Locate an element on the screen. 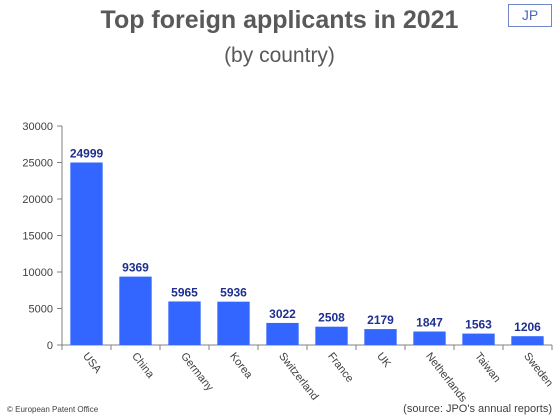 The image size is (559, 419). value-label: 1206 is located at coordinates (527, 327).